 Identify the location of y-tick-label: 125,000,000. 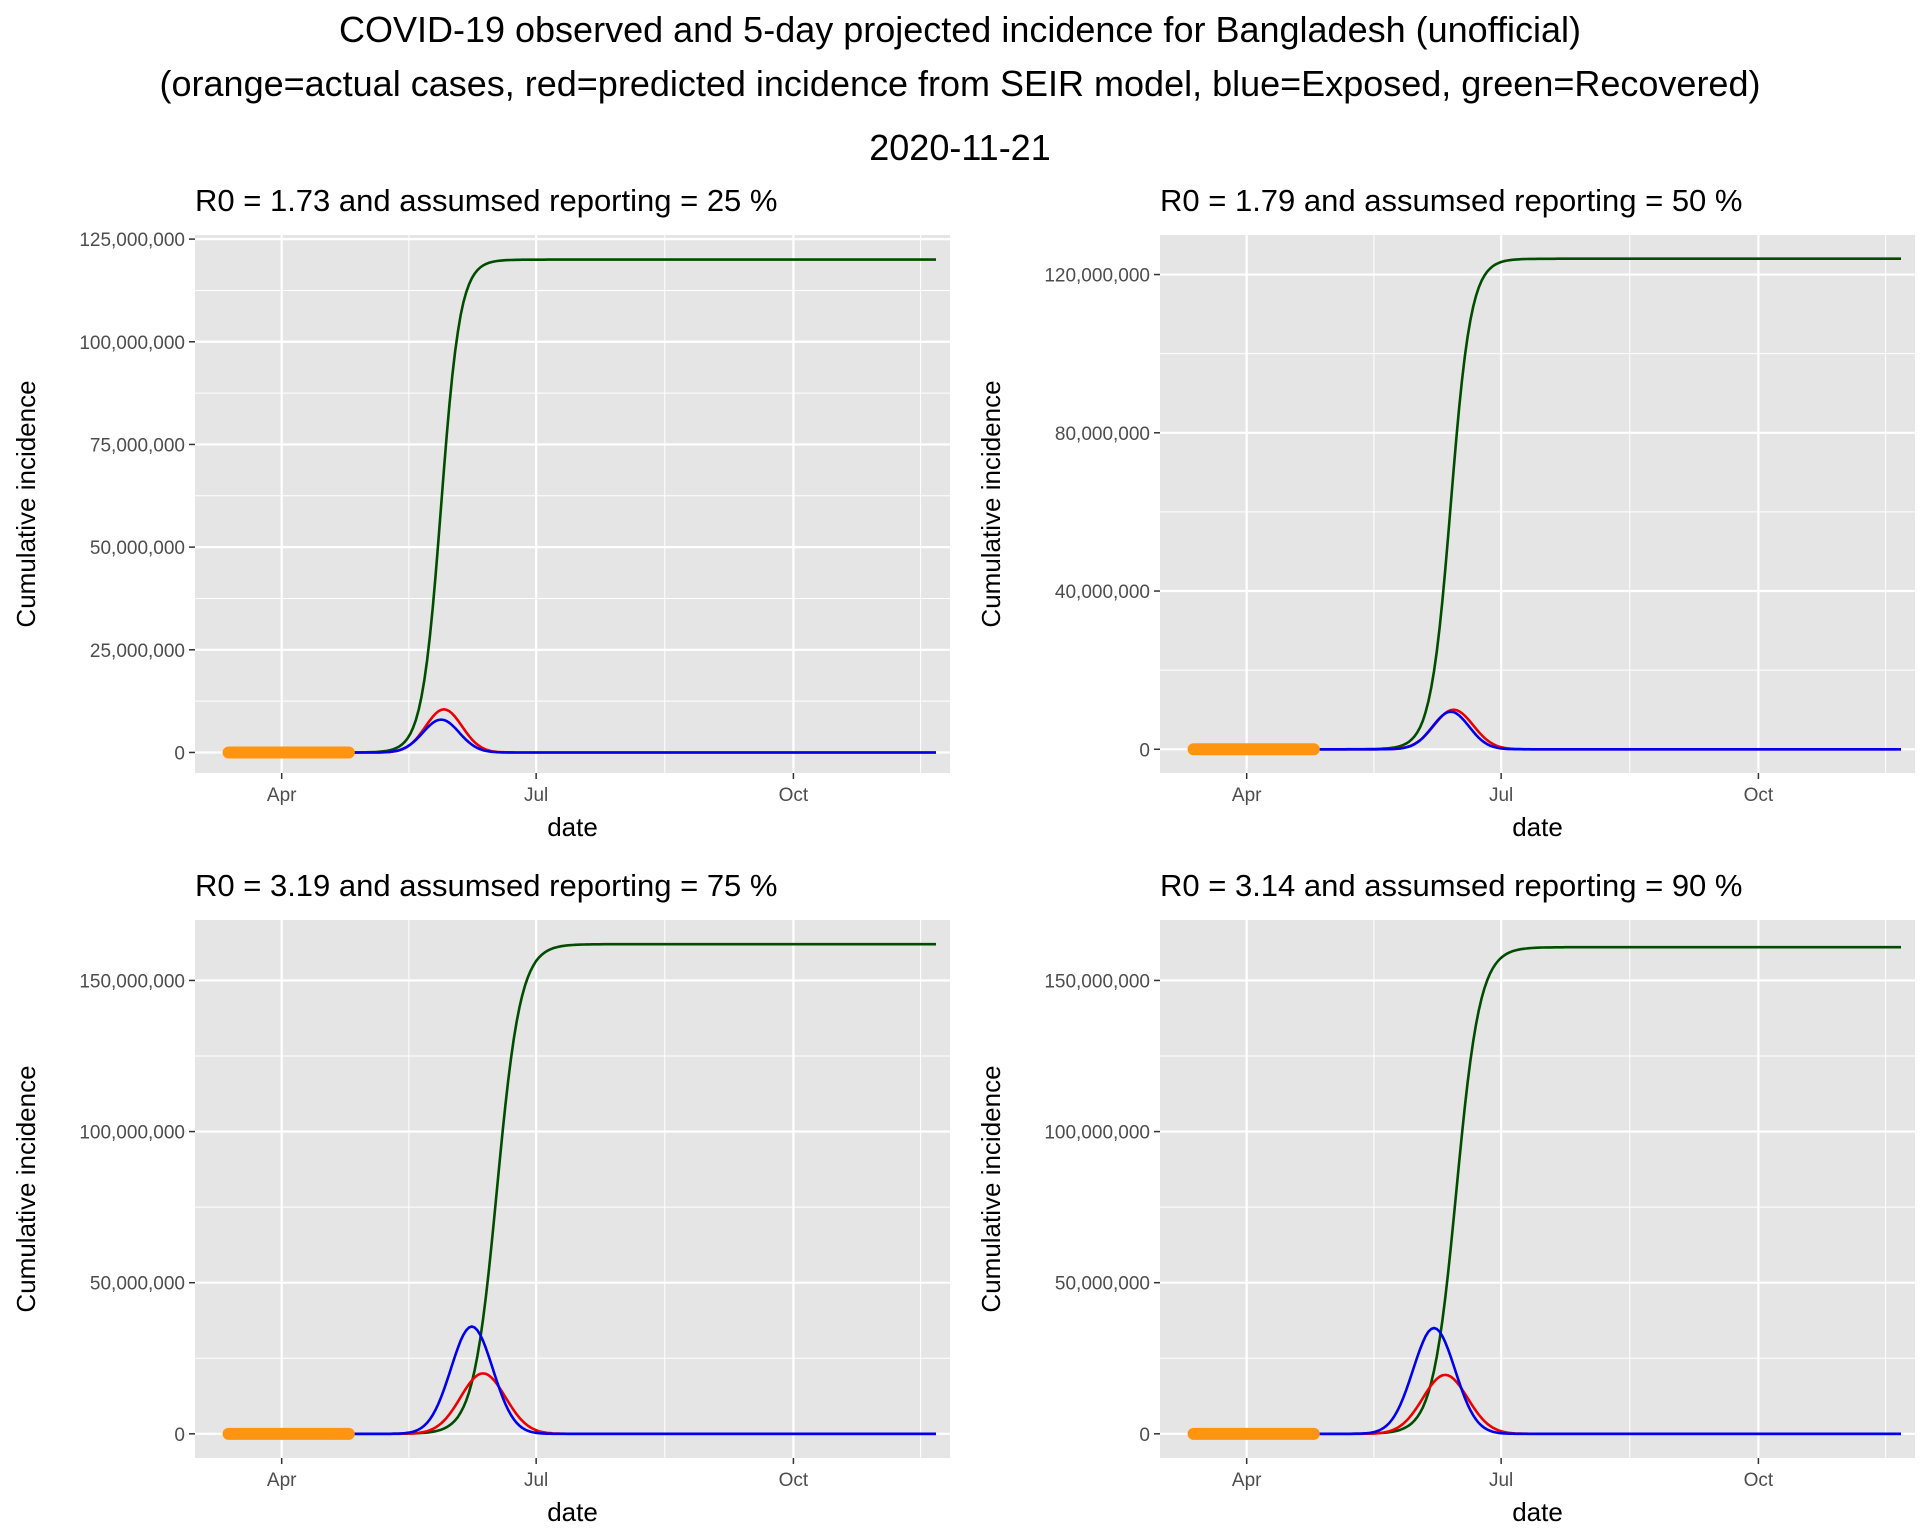
(132, 240).